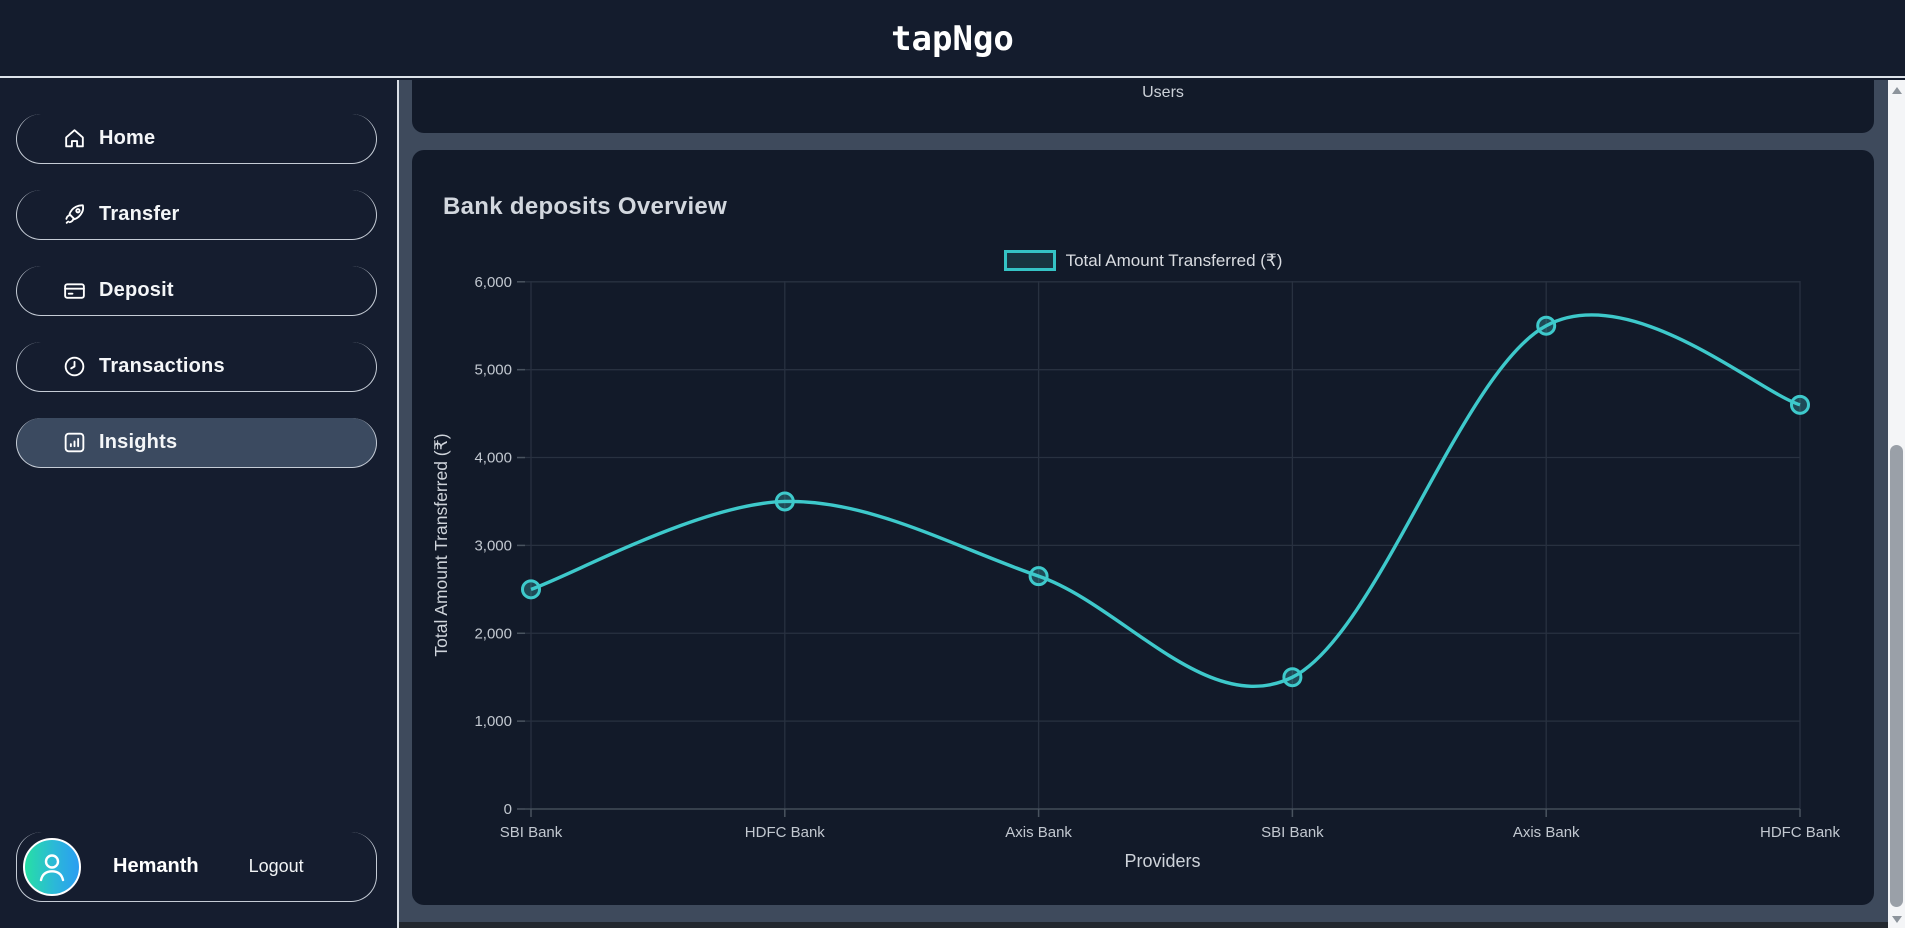 The width and height of the screenshot is (1905, 928). I want to click on legend-label: Total Amount Transferred (₹), so click(1174, 260).